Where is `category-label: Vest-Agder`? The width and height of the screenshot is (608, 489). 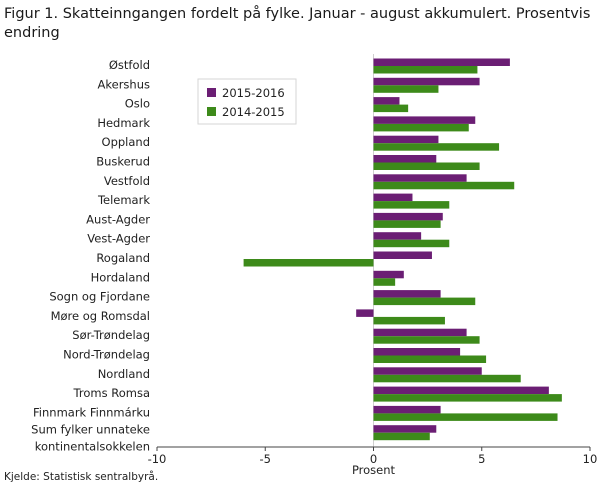
category-label: Vest-Agder is located at coordinates (118, 239).